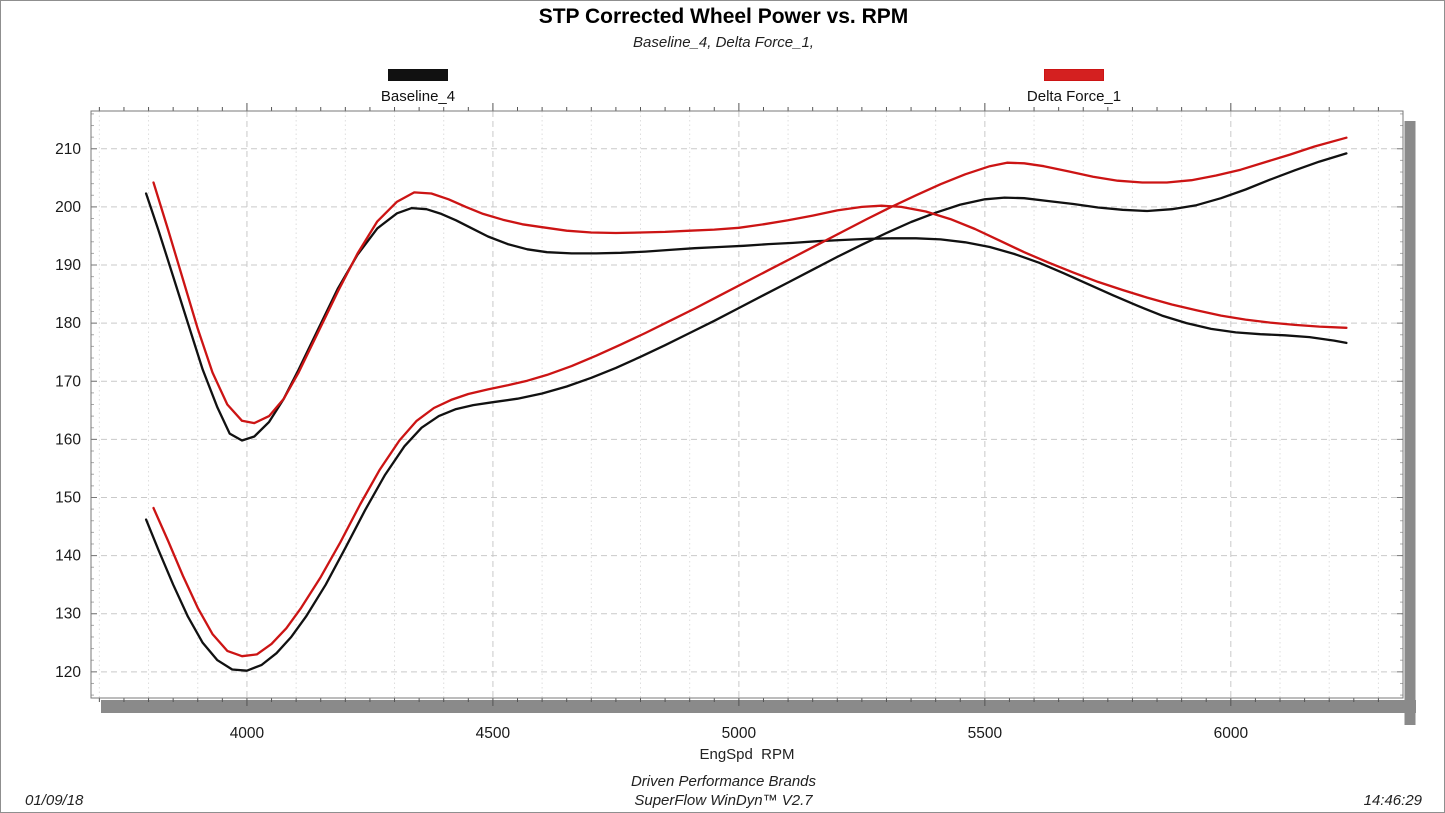 This screenshot has width=1445, height=813. I want to click on y-tick-label: 180, so click(68, 323).